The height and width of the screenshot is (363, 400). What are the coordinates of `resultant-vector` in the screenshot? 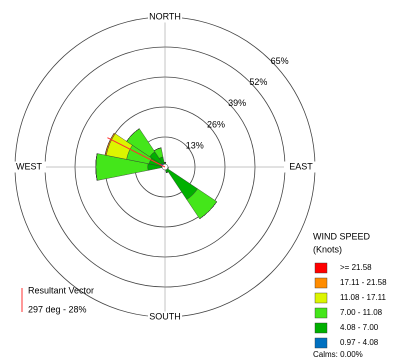 It's located at (136, 152).